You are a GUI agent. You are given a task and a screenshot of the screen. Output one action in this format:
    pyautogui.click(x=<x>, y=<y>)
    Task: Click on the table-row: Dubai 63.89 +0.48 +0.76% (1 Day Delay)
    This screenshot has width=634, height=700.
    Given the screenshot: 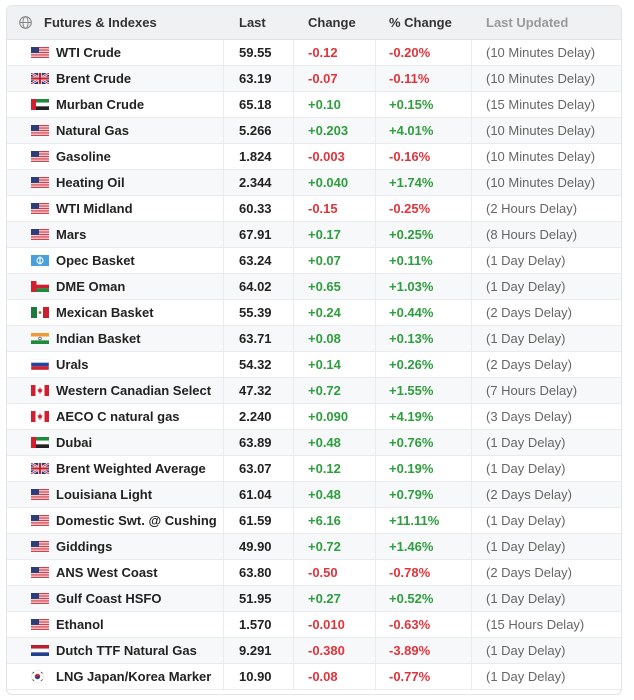 What is the action you would take?
    pyautogui.click(x=314, y=443)
    